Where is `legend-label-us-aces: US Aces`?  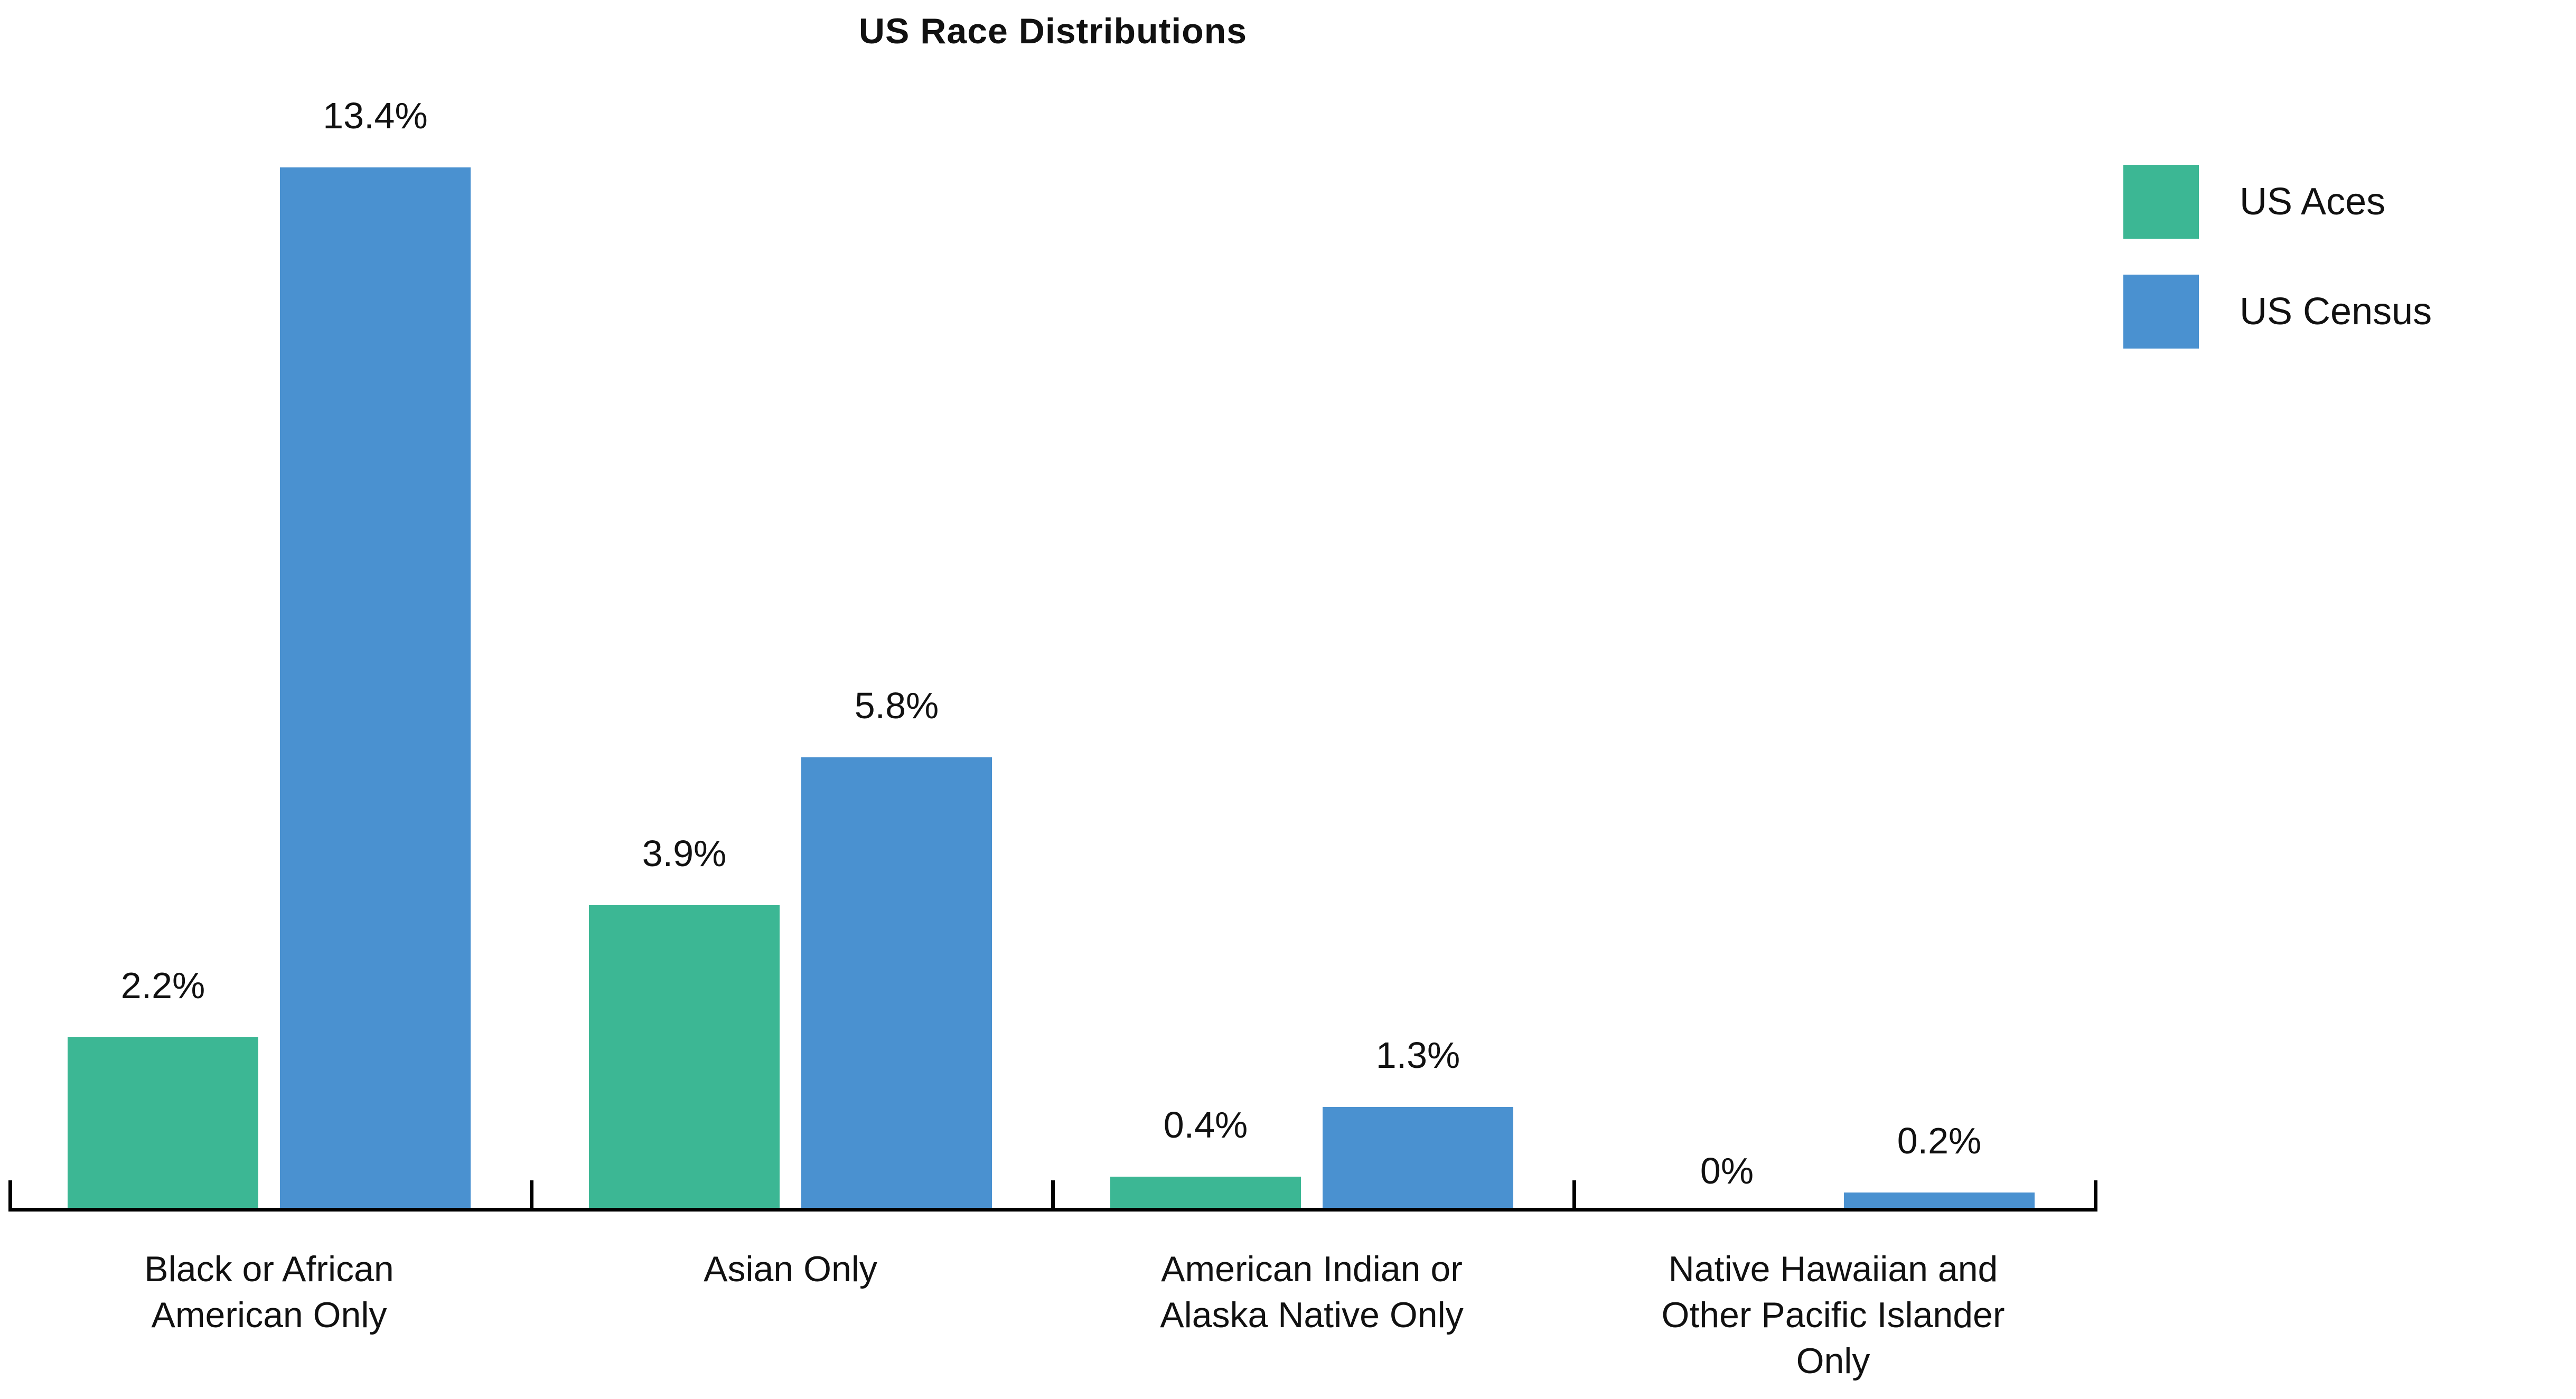 legend-label-us-aces: US Aces is located at coordinates (2313, 202).